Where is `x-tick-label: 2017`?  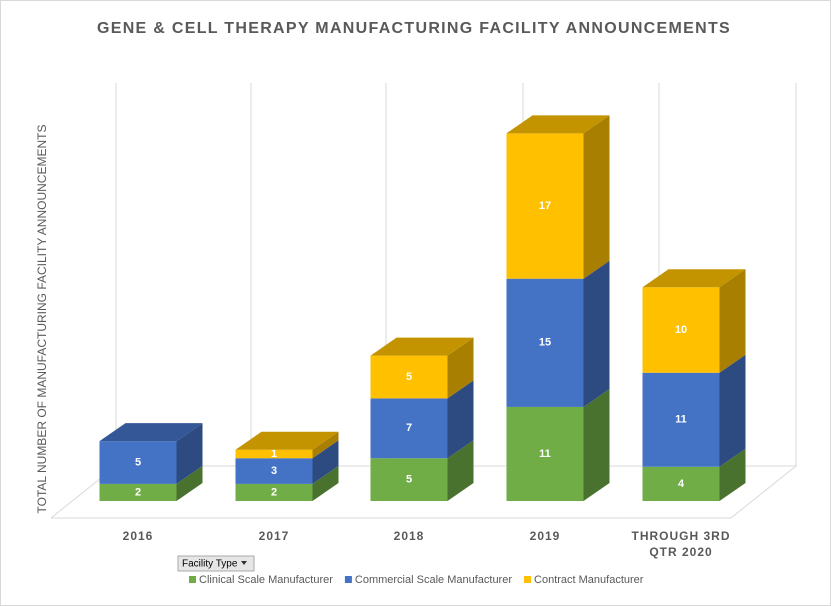 x-tick-label: 2017 is located at coordinates (274, 536).